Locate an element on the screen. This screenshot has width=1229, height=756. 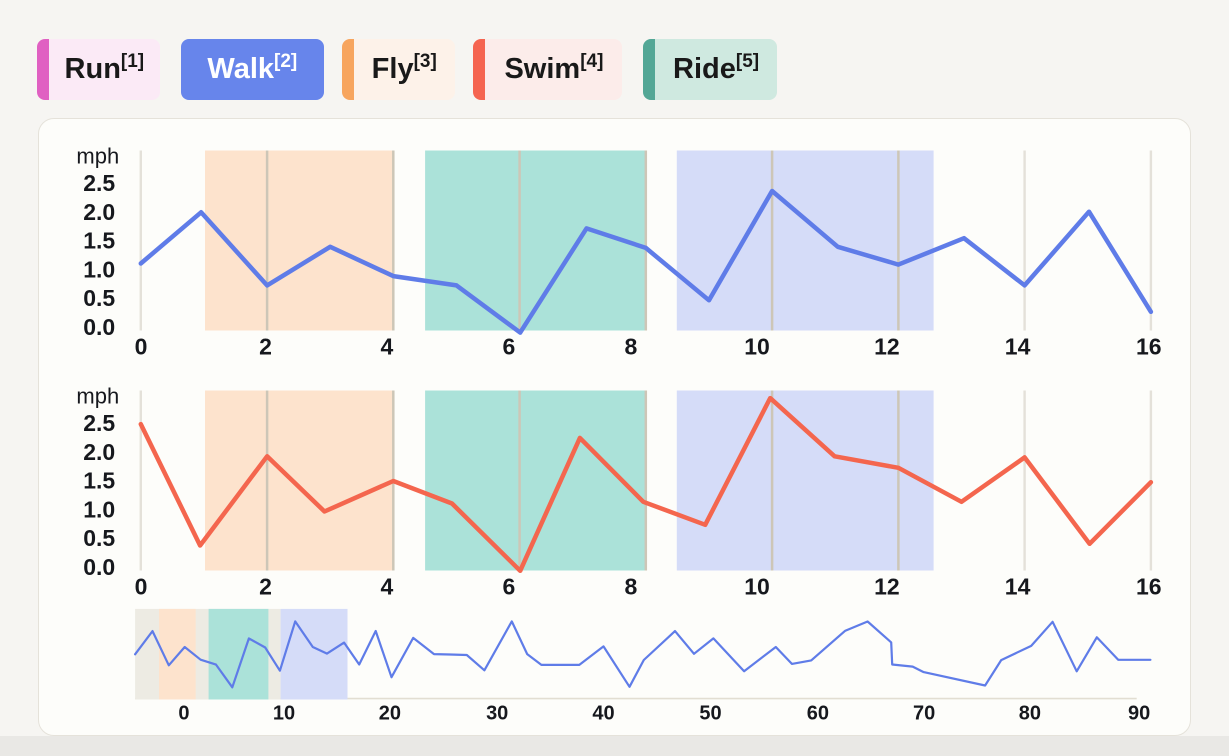
svg-text: 40 is located at coordinates (603, 713).